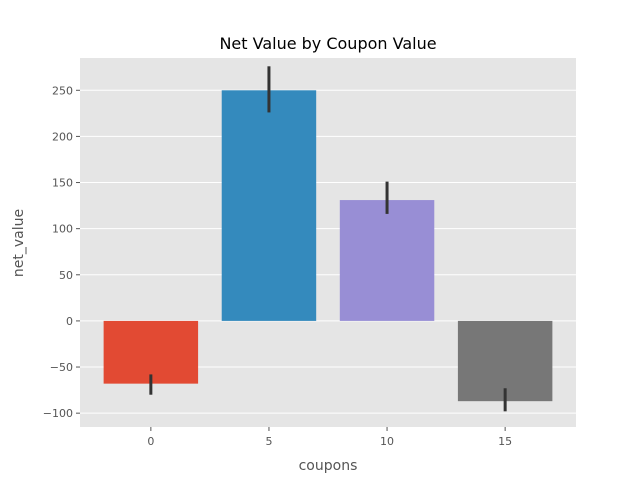 This screenshot has width=640, height=480. Describe the element at coordinates (61, 252) in the screenshot. I see `y-axis-ticks: −100 −50 0 50 100 150 200 250` at that location.